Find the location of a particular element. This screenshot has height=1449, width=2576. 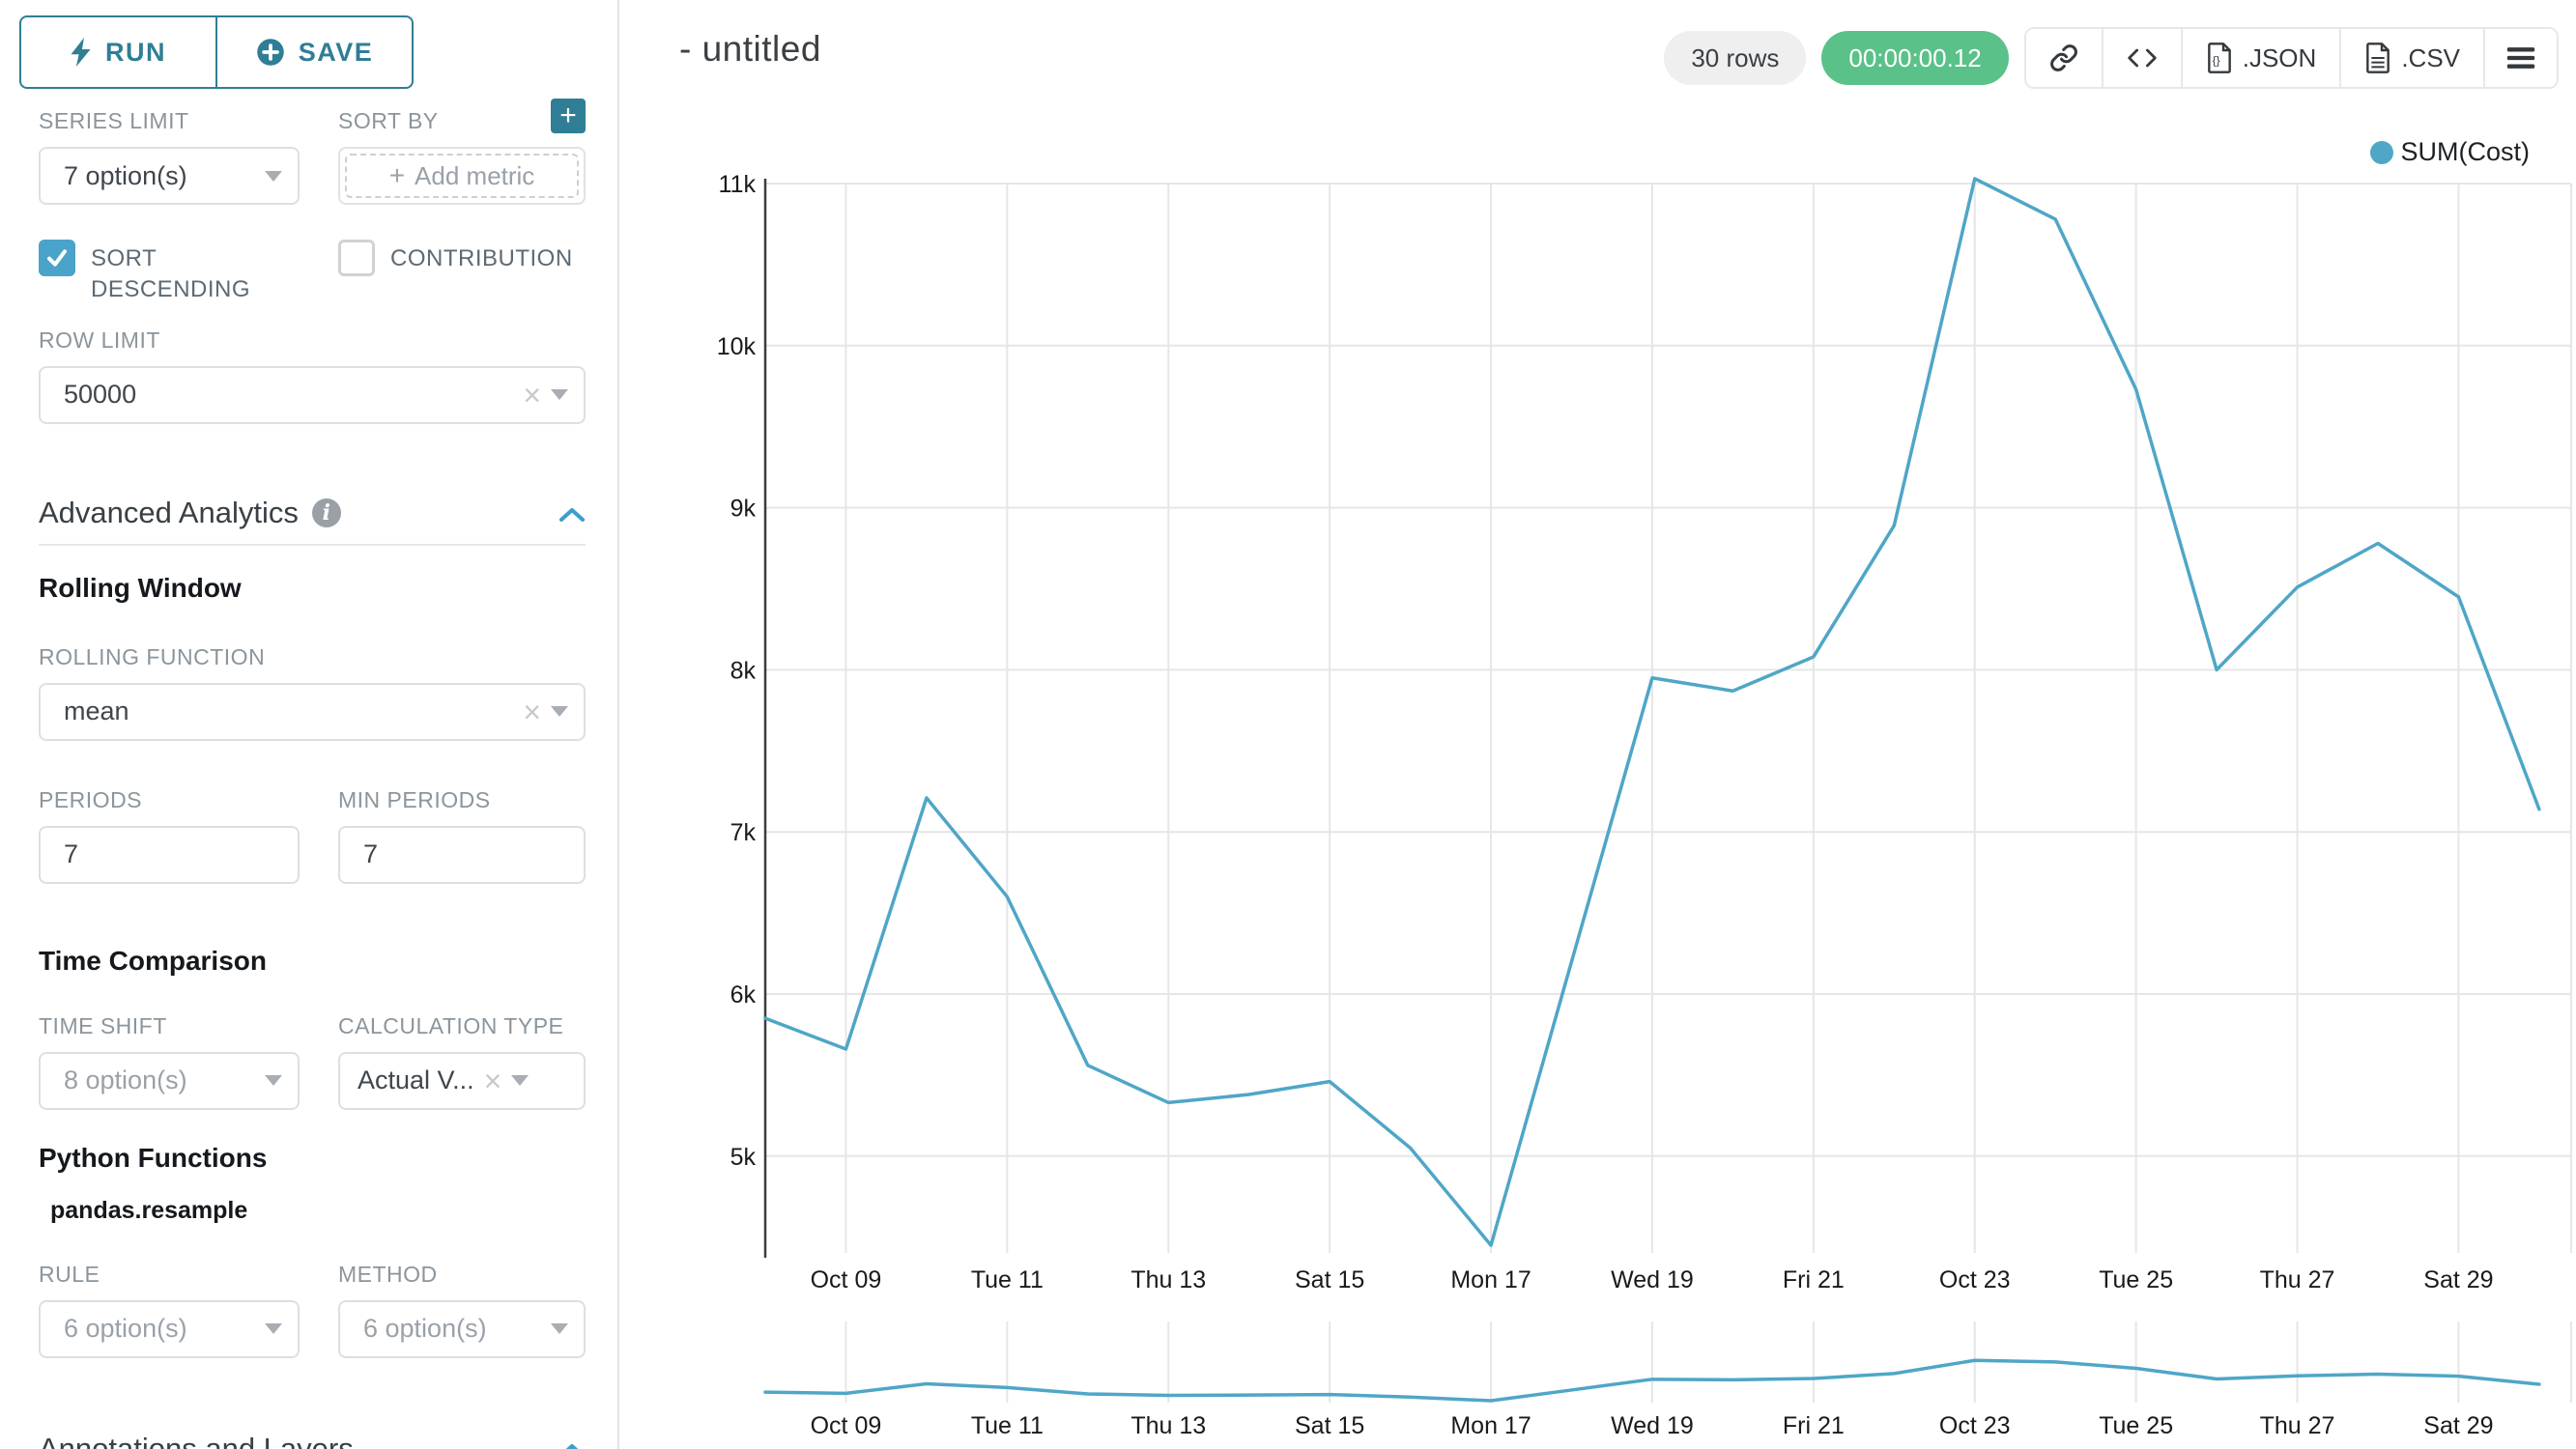

code-icon is located at coordinates (2142, 58).